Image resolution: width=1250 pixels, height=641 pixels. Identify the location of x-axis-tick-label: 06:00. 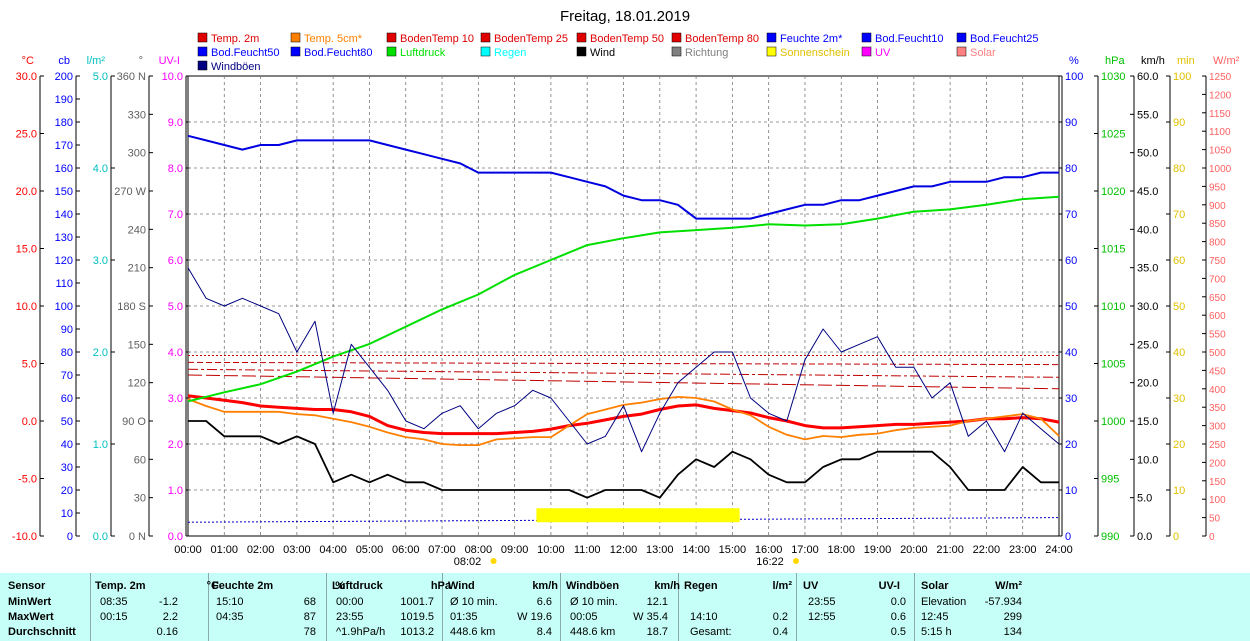
(406, 550).